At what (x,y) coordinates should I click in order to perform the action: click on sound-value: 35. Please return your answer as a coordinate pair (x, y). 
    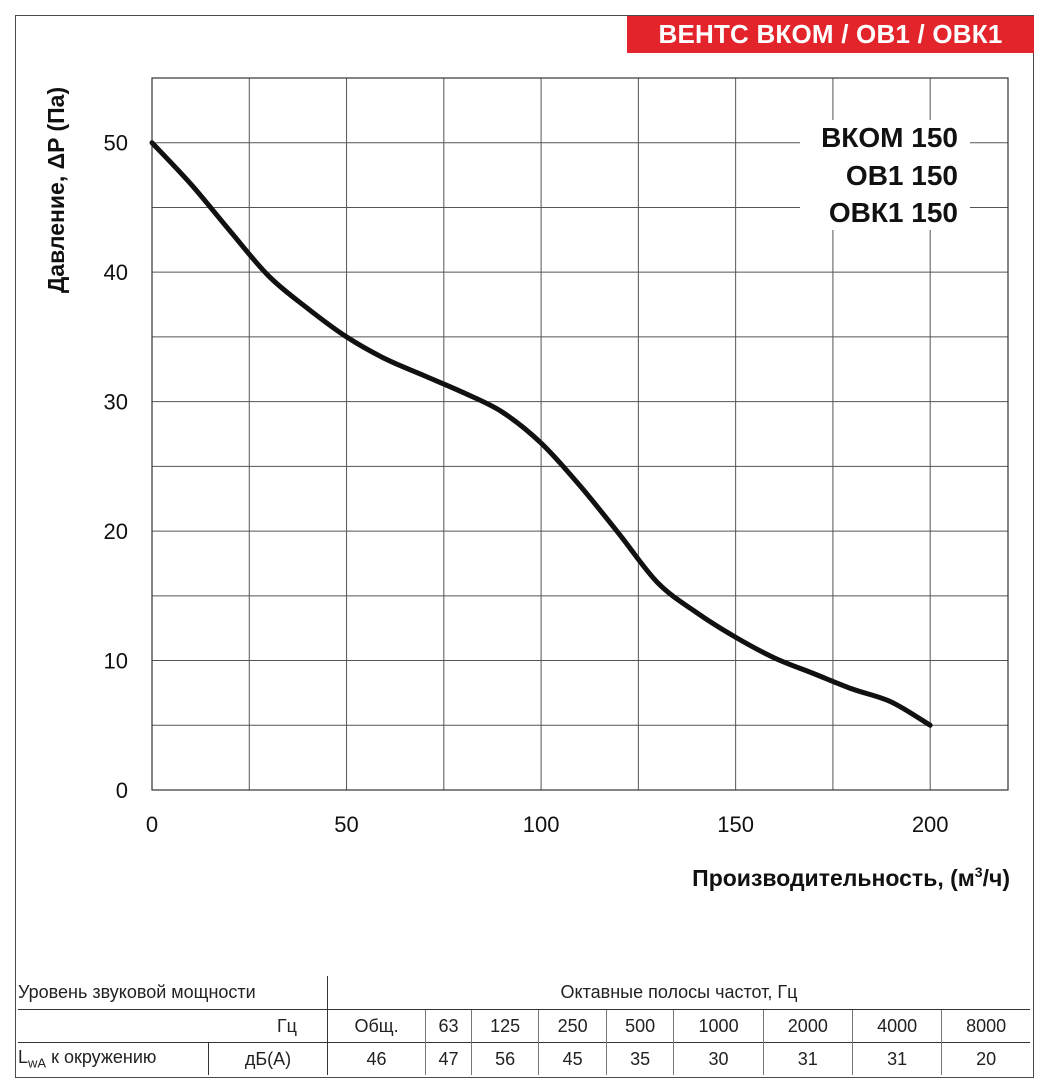
    Looking at the image, I should click on (639, 1058).